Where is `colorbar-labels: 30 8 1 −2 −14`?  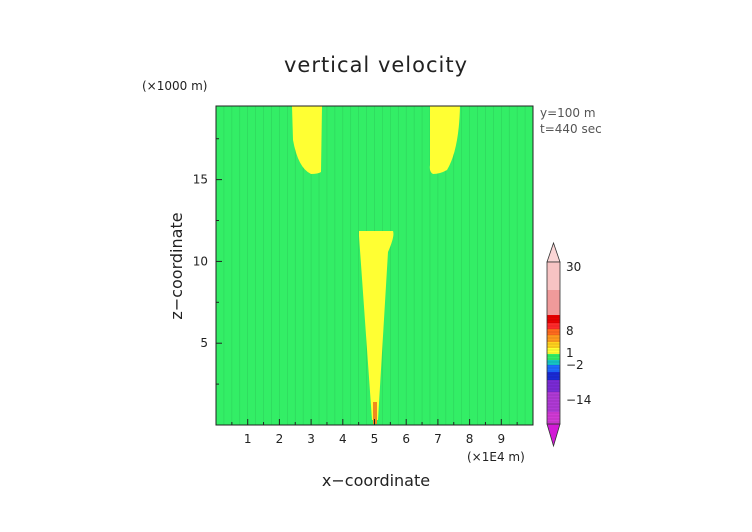 colorbar-labels: 30 8 1 −2 −14 is located at coordinates (578, 333).